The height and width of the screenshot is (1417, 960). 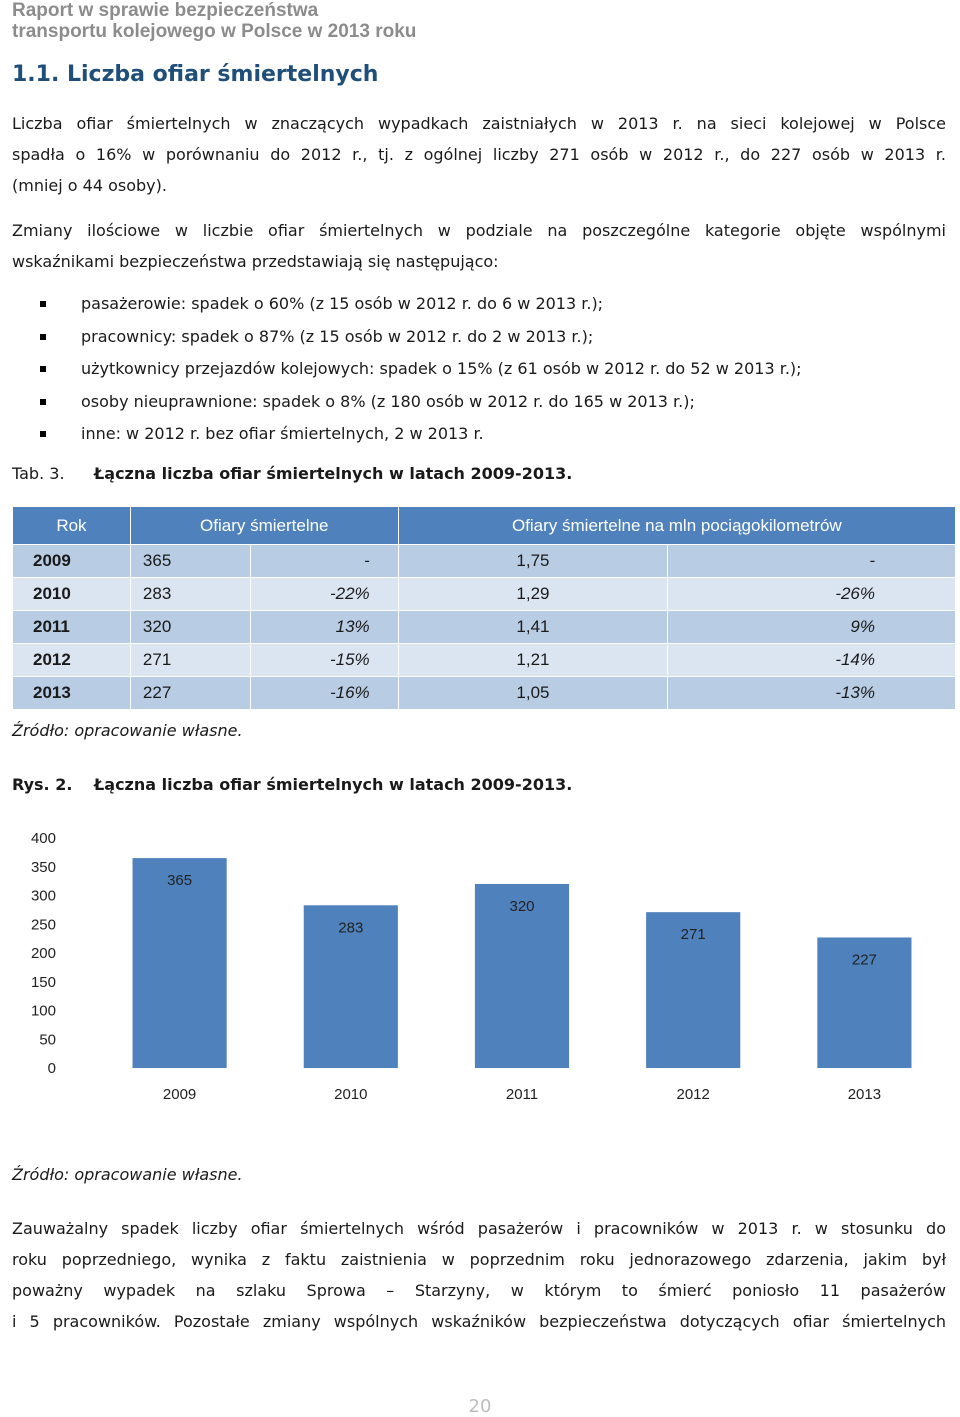 I want to click on cell-rate-change: 9%, so click(x=811, y=627).